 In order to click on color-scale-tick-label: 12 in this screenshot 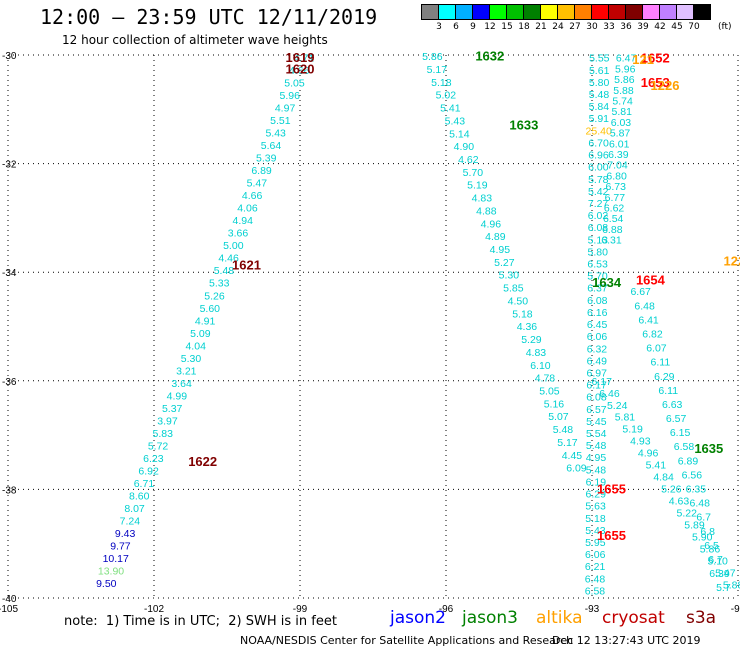, I will do `click(490, 27)`.